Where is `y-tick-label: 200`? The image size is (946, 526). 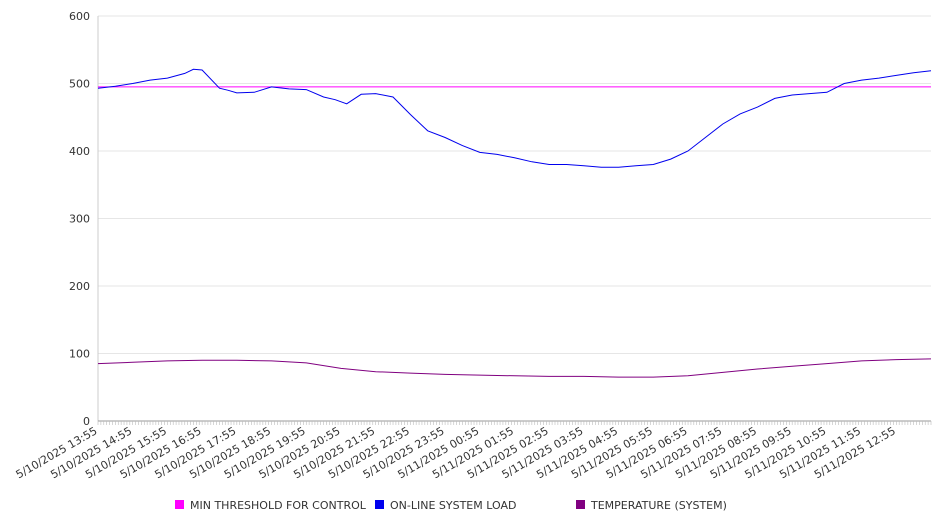 y-tick-label: 200 is located at coordinates (79, 286).